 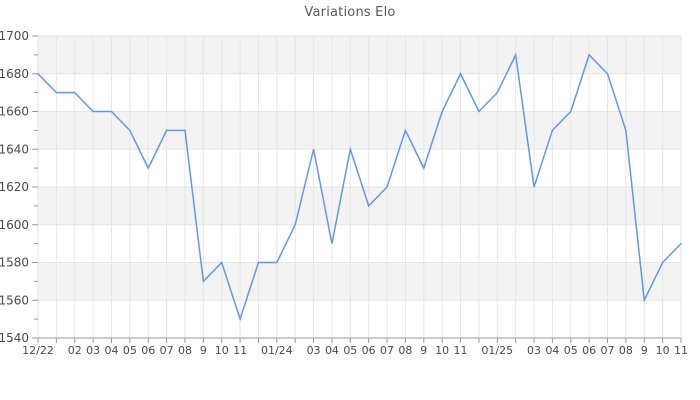 I want to click on y-axis-label: 1640, so click(x=14, y=149).